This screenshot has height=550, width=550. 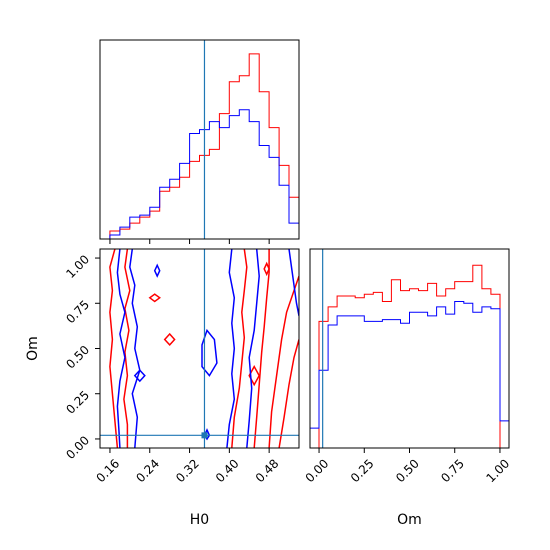 What do you see at coordinates (77, 311) in the screenshot?
I see `contour-ytick-label: 0.75` at bounding box center [77, 311].